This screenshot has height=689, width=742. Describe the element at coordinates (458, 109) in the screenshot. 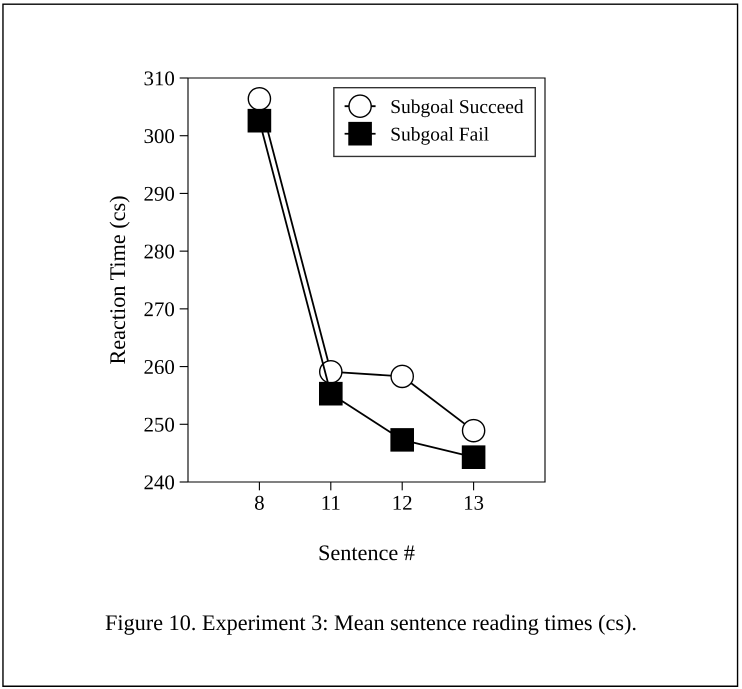

I see `legend-label: Subgoal Succeed` at that location.